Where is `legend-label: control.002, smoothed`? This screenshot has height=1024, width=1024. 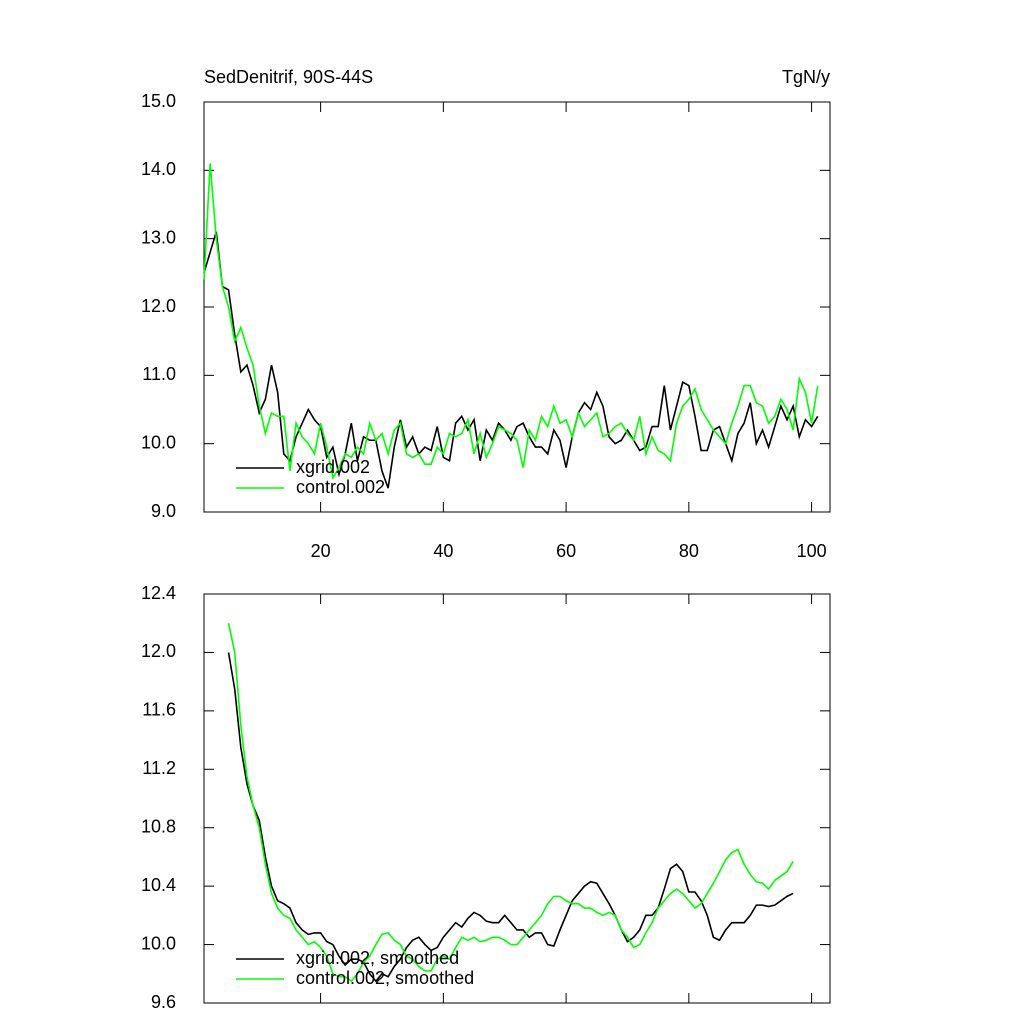
legend-label: control.002, smoothed is located at coordinates (385, 978).